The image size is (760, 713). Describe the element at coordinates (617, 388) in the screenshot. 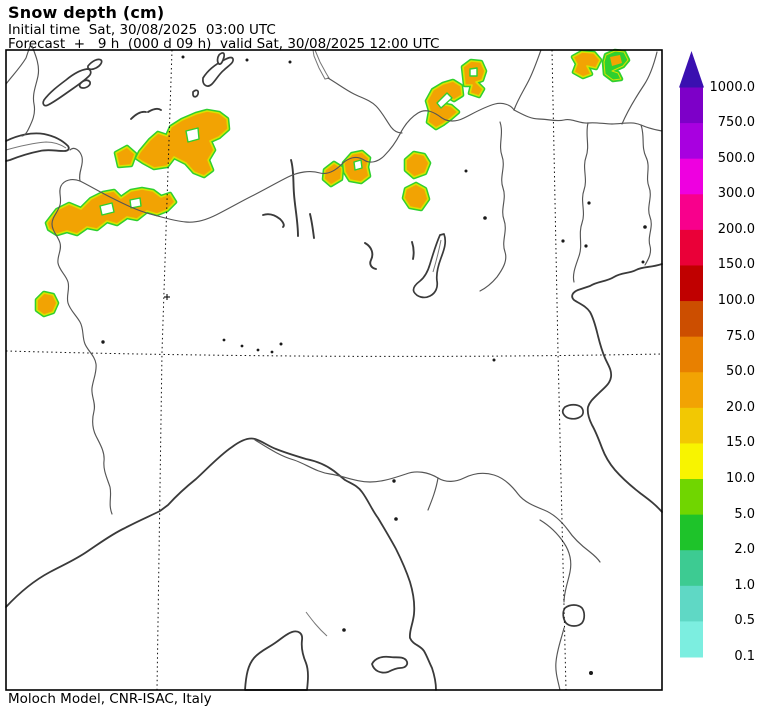

I see `coastline-adriatic` at that location.